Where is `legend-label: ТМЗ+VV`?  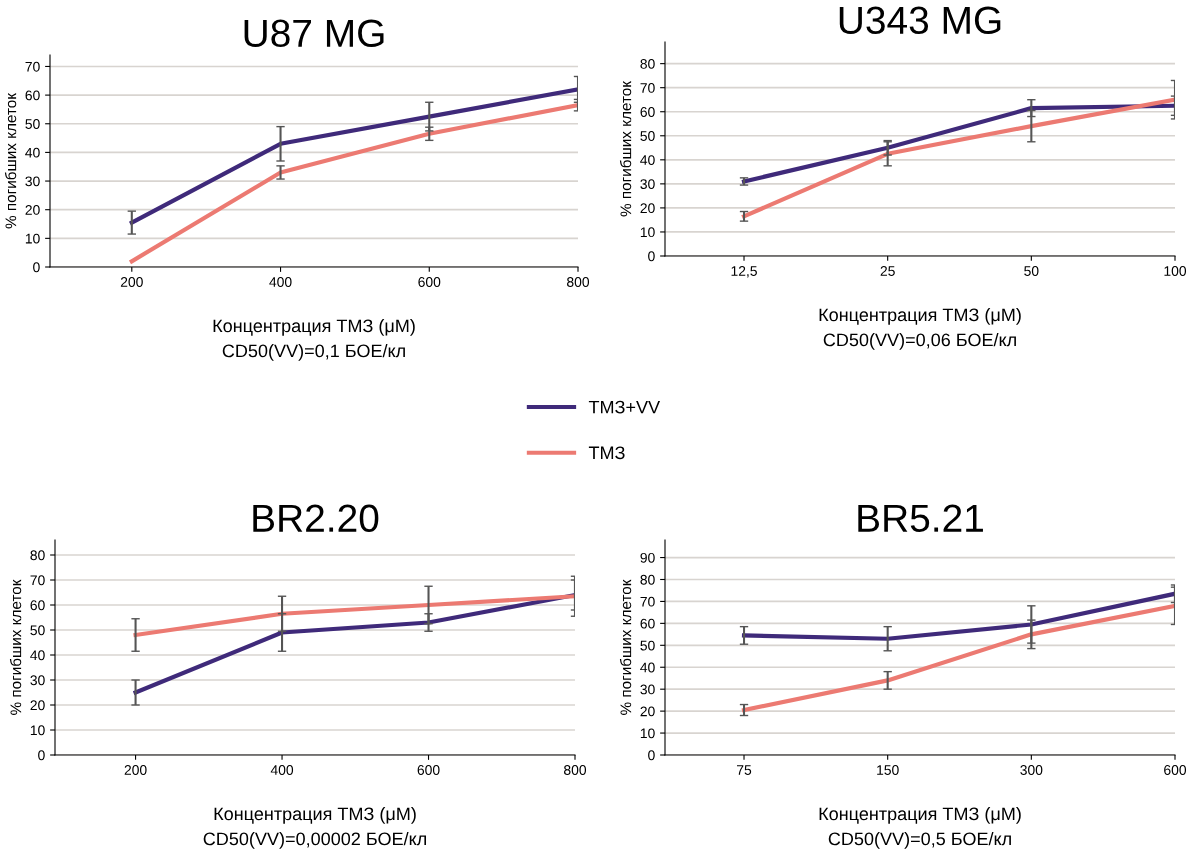 legend-label: ТМЗ+VV is located at coordinates (624, 407).